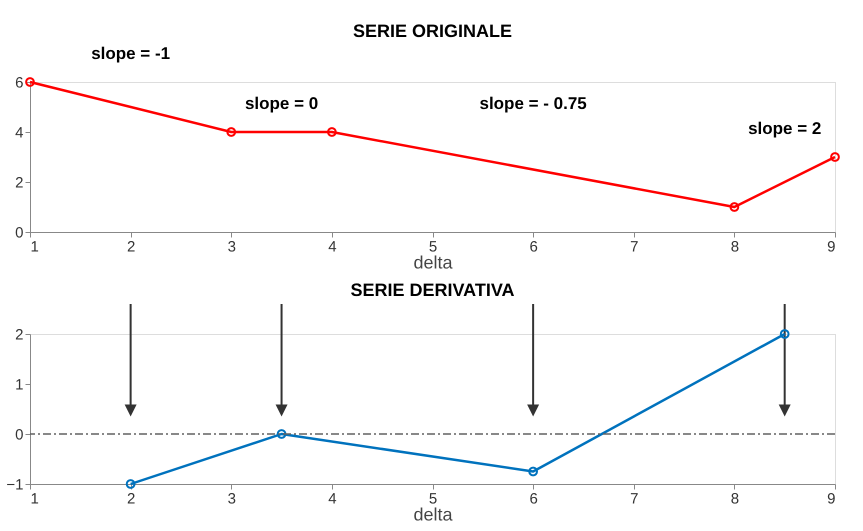 This screenshot has width=863, height=531. Describe the element at coordinates (19, 133) in the screenshot. I see `y-tick-label: 4` at that location.